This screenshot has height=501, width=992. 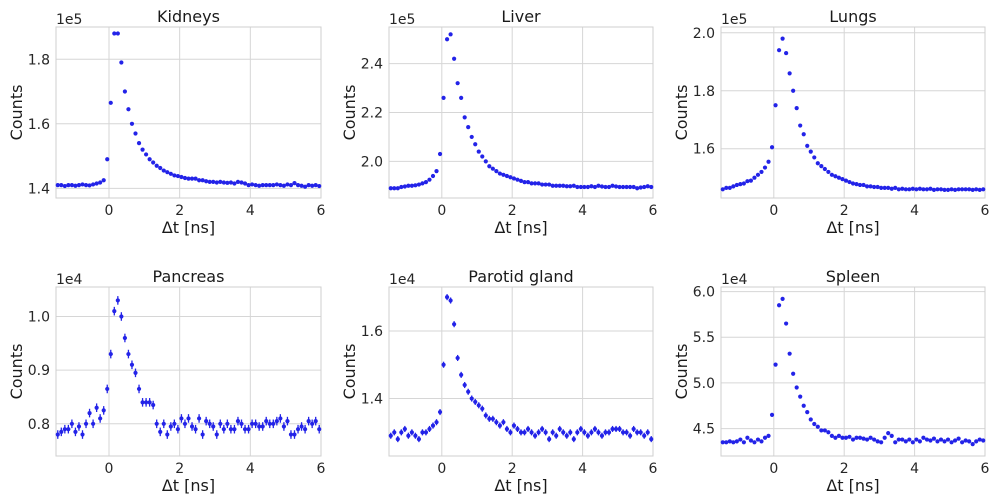 I want to click on x-tick-label: 4, so click(x=250, y=469).